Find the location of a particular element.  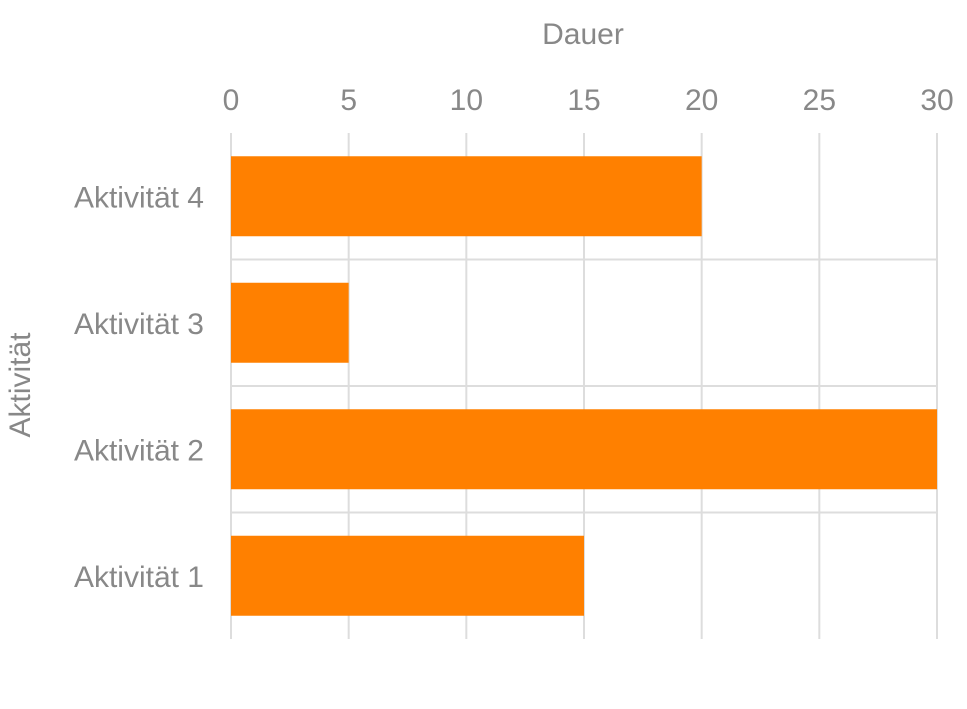

x-axis-title: Dauer is located at coordinates (583, 34).